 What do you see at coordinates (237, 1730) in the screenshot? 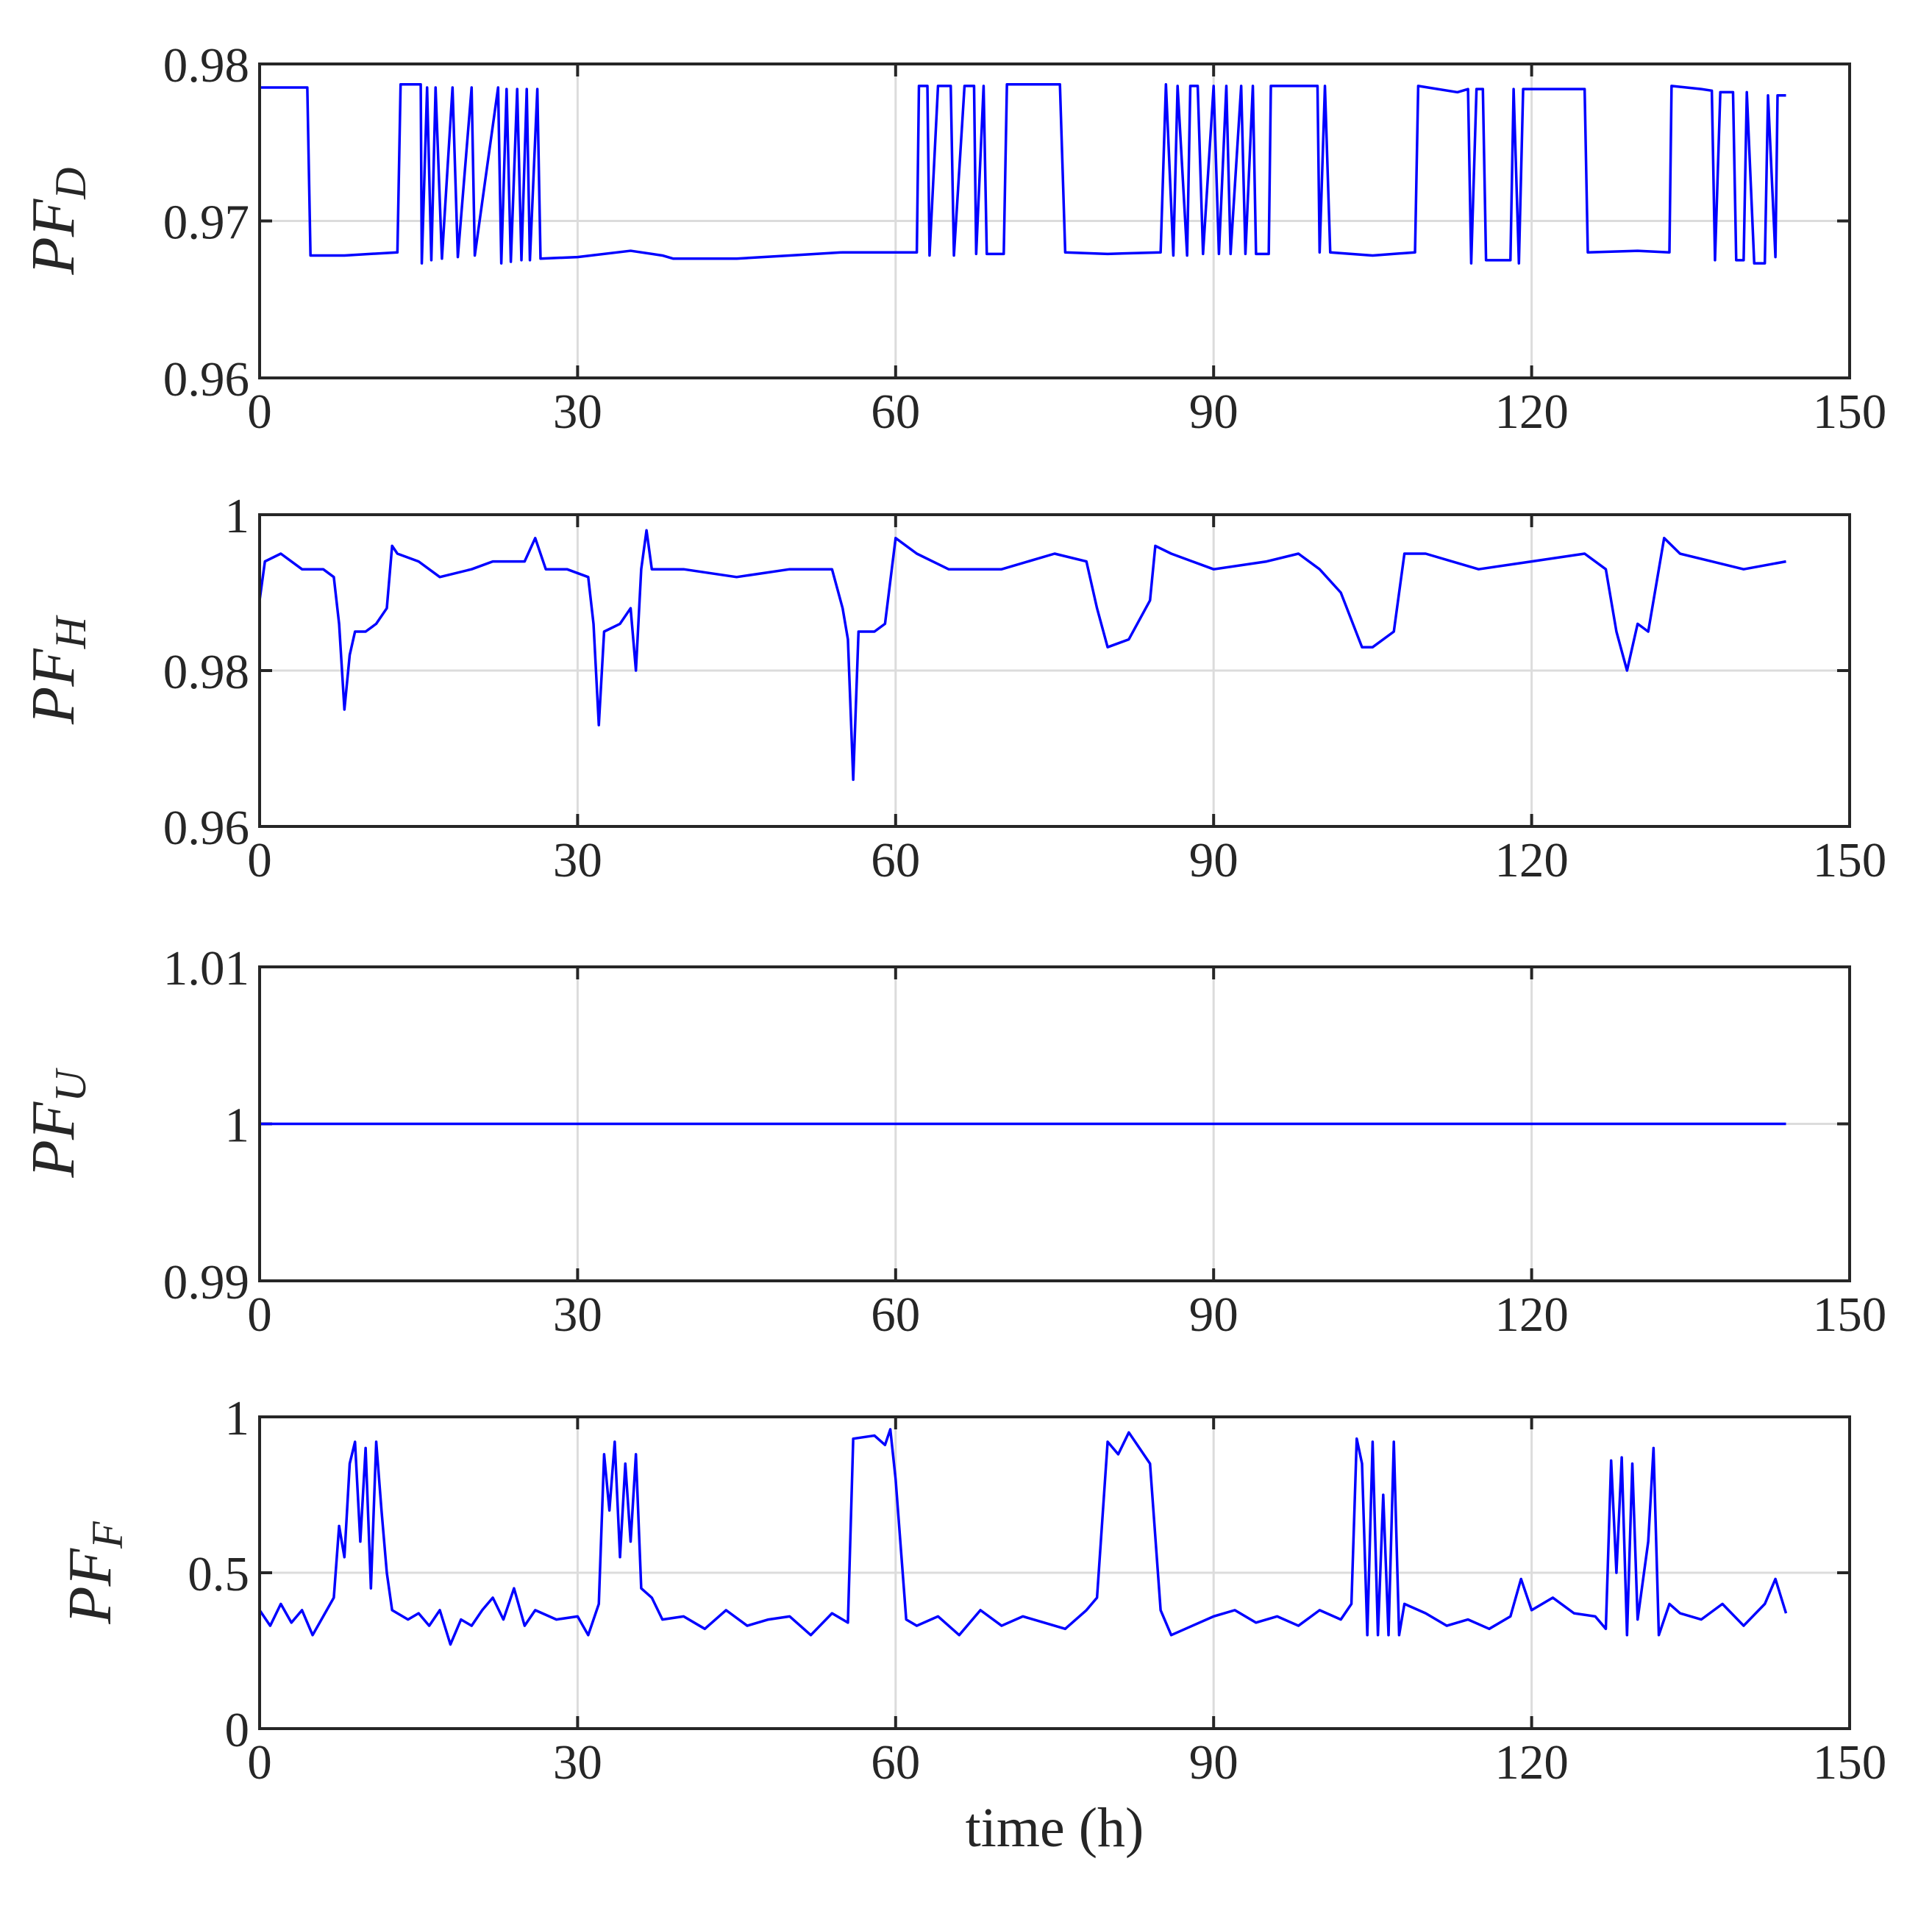
I see `y-tick-label: 0` at bounding box center [237, 1730].